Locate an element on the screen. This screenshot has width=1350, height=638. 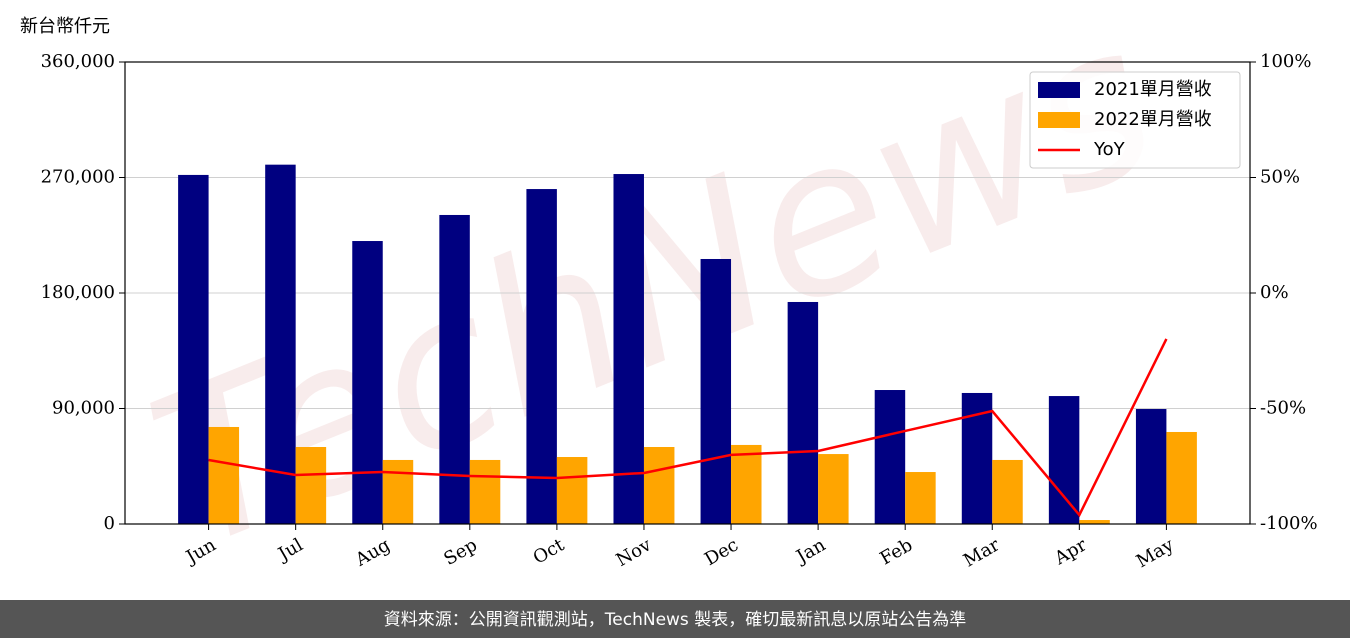
x-tick-label: Aug is located at coordinates (372, 552).